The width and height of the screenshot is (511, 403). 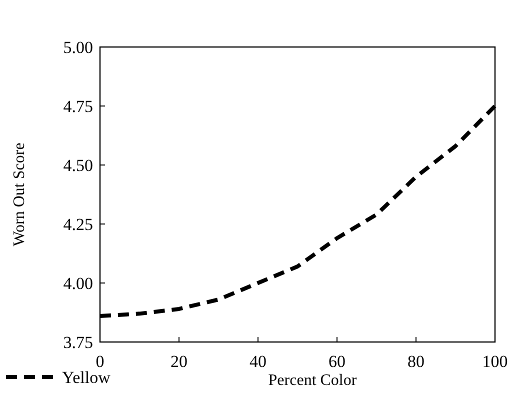 I want to click on x-tick-label: 80, so click(x=416, y=361).